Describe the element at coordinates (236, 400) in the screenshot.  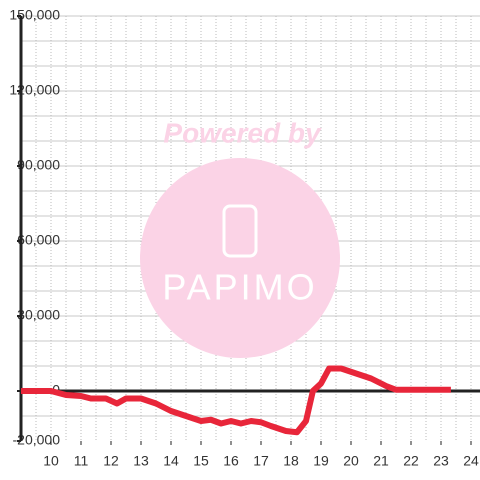
I see `data-line` at that location.